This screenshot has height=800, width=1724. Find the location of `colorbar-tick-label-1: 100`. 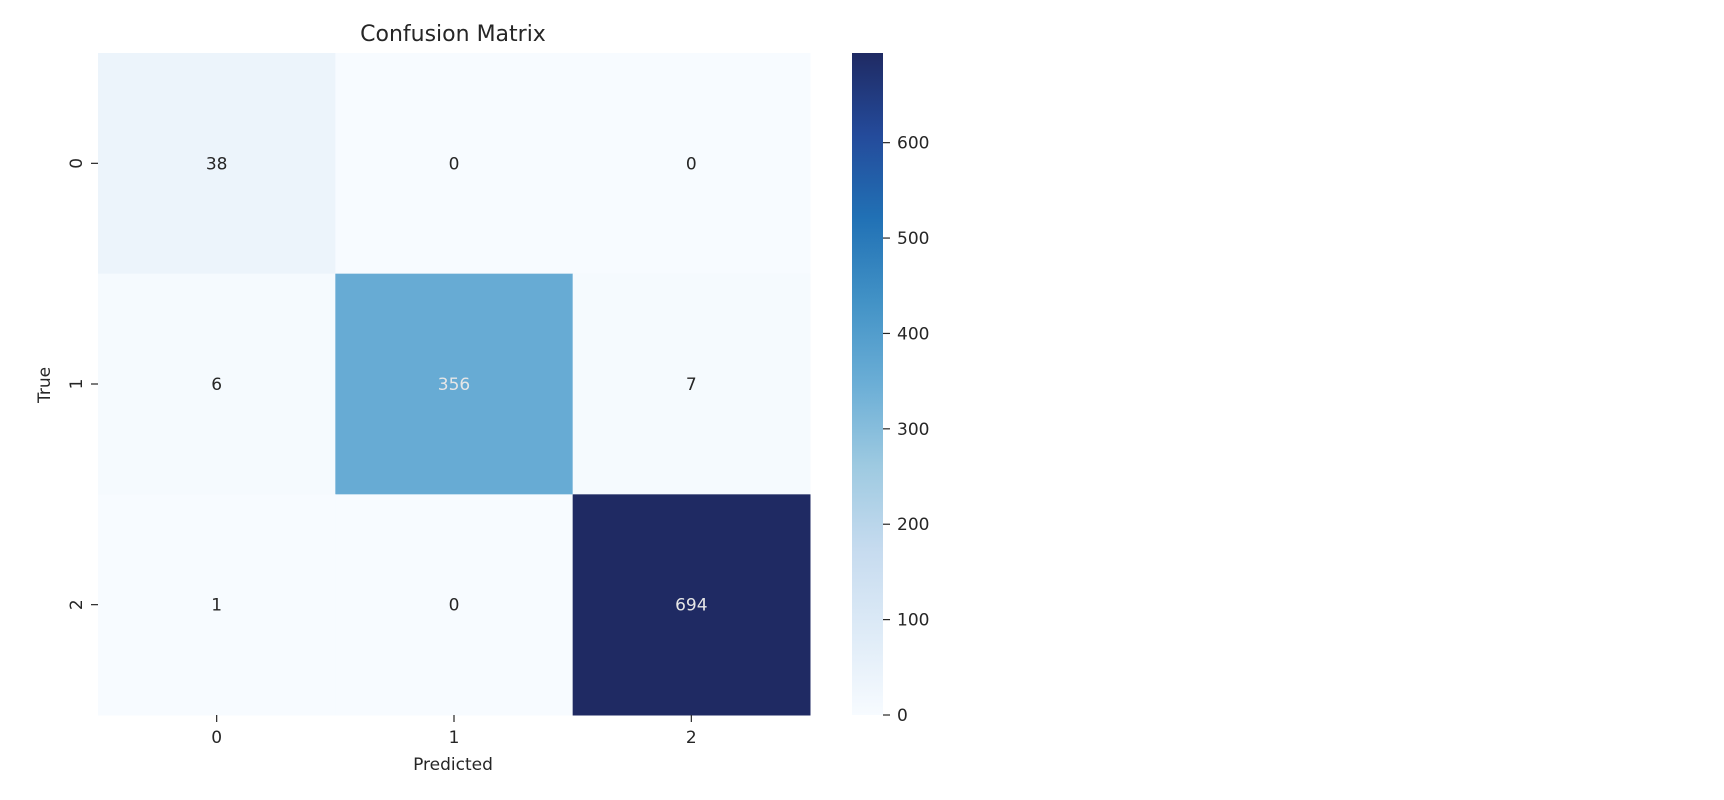

colorbar-tick-label-1: 100 is located at coordinates (913, 621).